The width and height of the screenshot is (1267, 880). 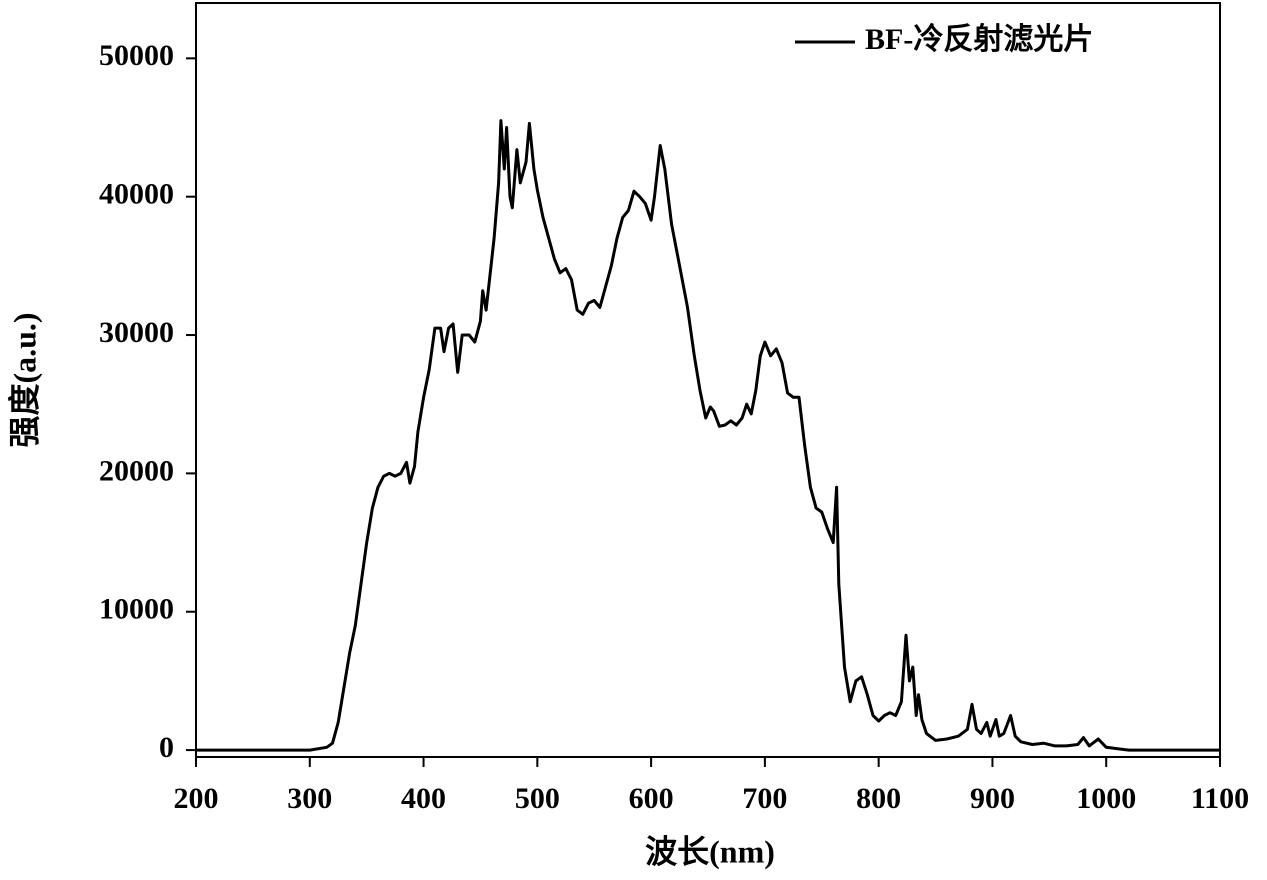 I want to click on x-tick-label: 700, so click(x=764, y=798).